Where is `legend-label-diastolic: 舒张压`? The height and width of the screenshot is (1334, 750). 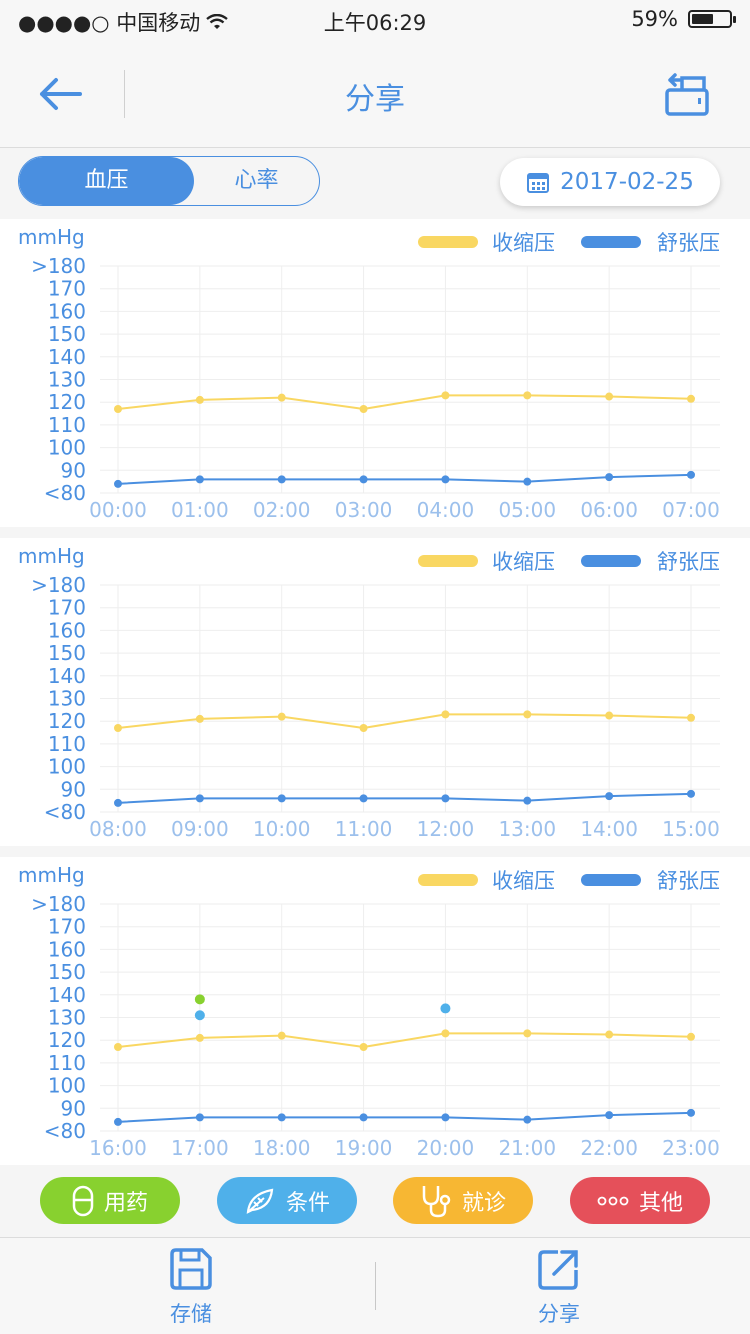
legend-label-diastolic: 舒张压 is located at coordinates (688, 243).